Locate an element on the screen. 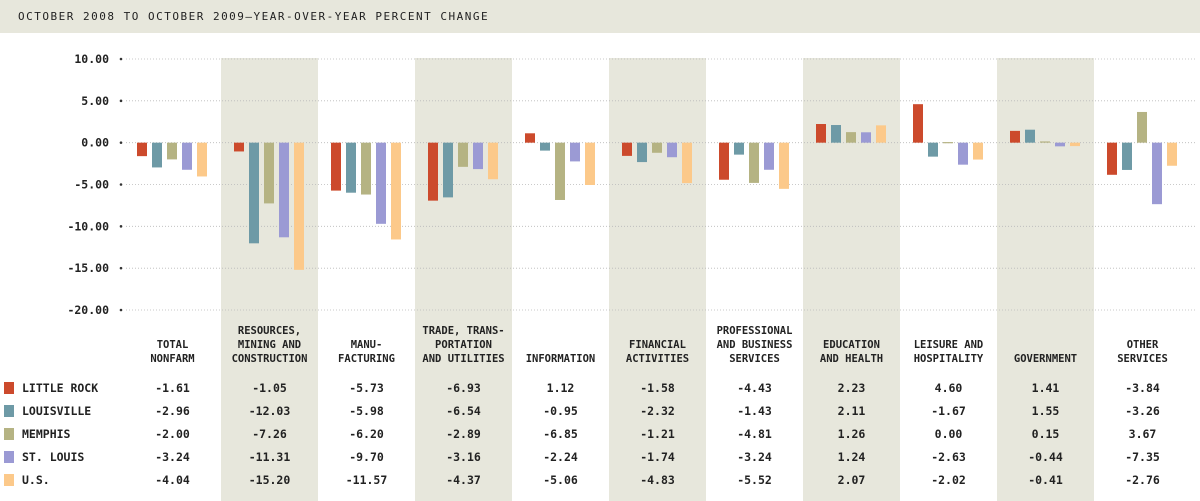 The height and width of the screenshot is (501, 1200). category-label: HOSPITALITY is located at coordinates (949, 359).